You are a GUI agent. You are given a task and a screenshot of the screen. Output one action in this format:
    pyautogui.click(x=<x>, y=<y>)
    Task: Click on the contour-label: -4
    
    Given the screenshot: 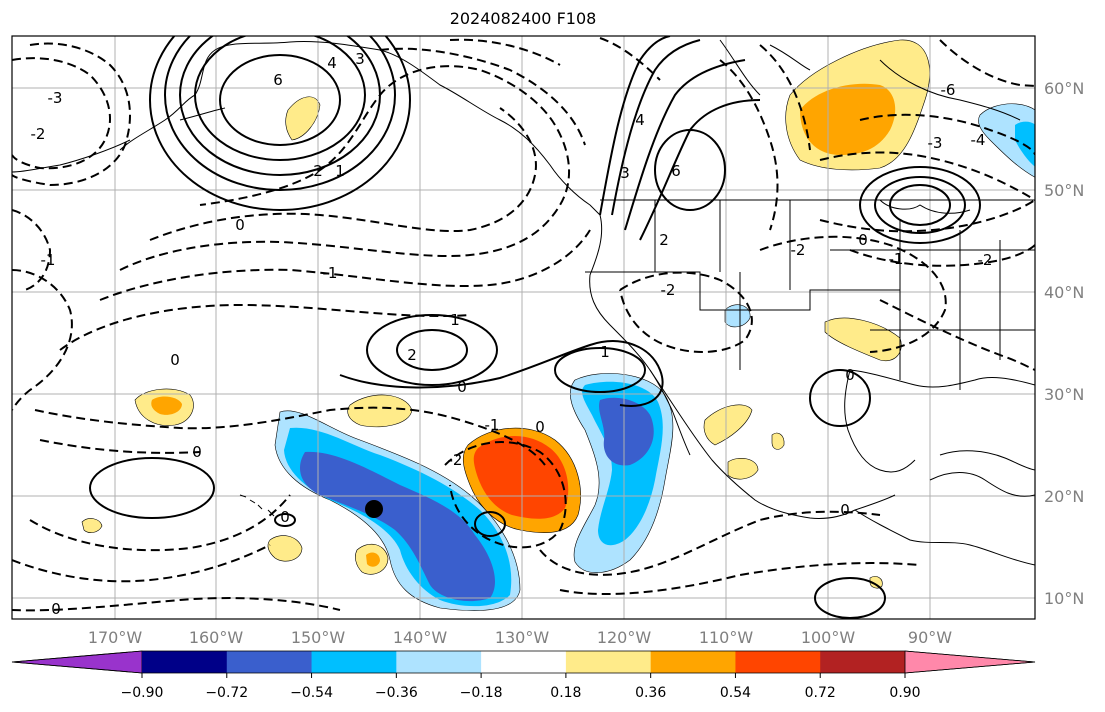 What is the action you would take?
    pyautogui.click(x=978, y=140)
    